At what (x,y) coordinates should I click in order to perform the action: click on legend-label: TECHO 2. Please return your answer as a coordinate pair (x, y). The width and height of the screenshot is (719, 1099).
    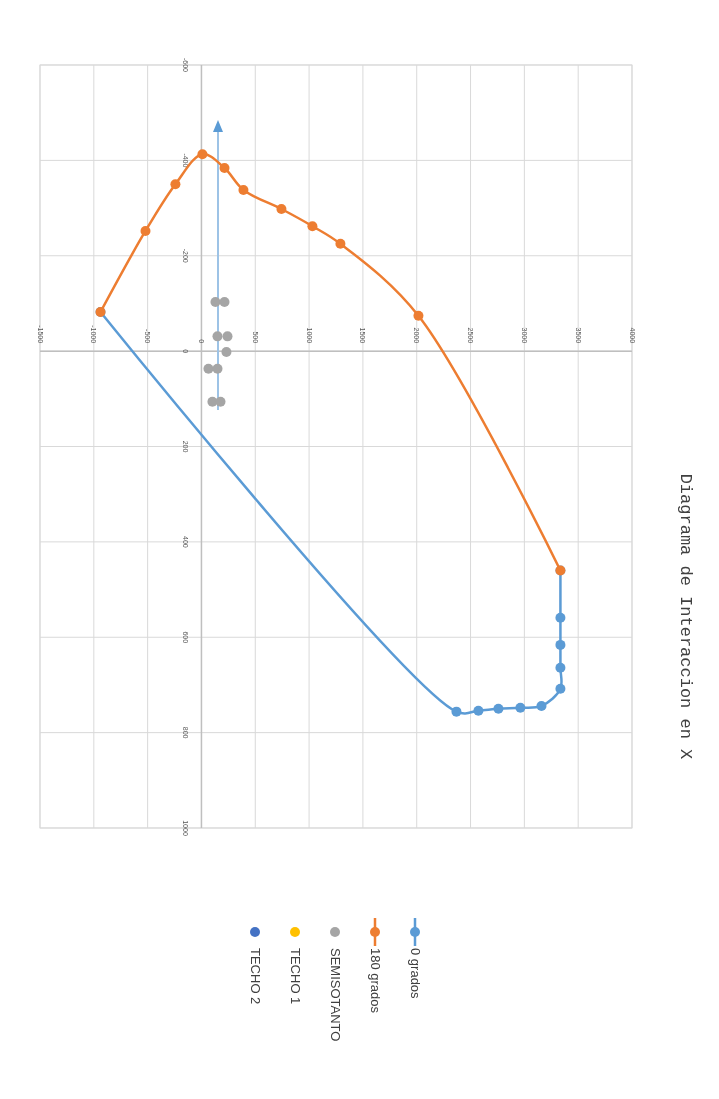
    Looking at the image, I should click on (255, 976).